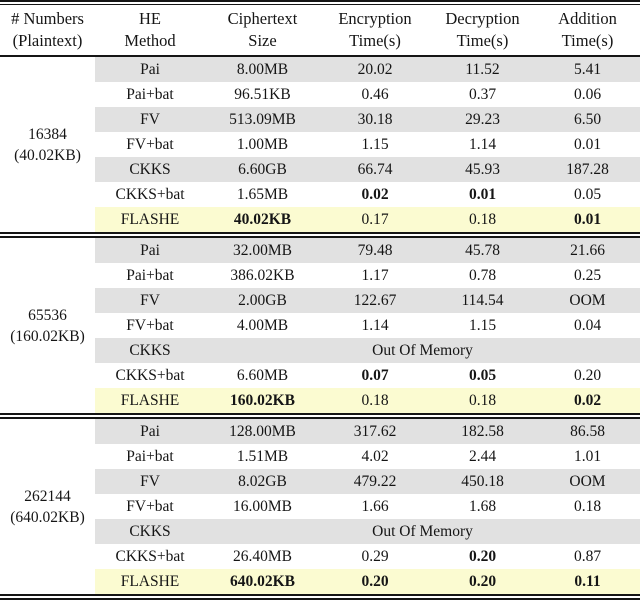 This screenshot has width=640, height=600. Describe the element at coordinates (262, 506) in the screenshot. I see `value-cell: 16.00MB` at that location.